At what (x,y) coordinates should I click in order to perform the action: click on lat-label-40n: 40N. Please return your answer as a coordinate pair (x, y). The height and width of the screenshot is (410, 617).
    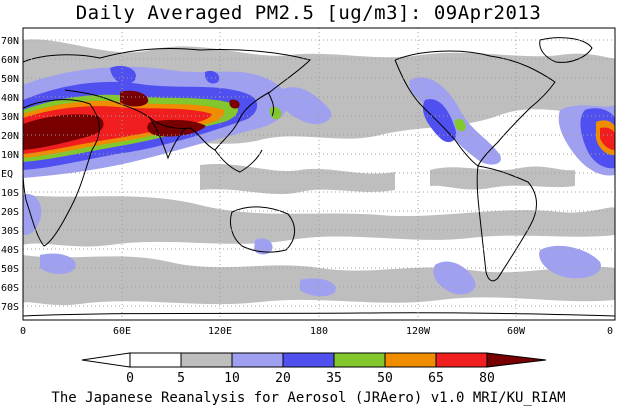
    Looking at the image, I should click on (10, 98).